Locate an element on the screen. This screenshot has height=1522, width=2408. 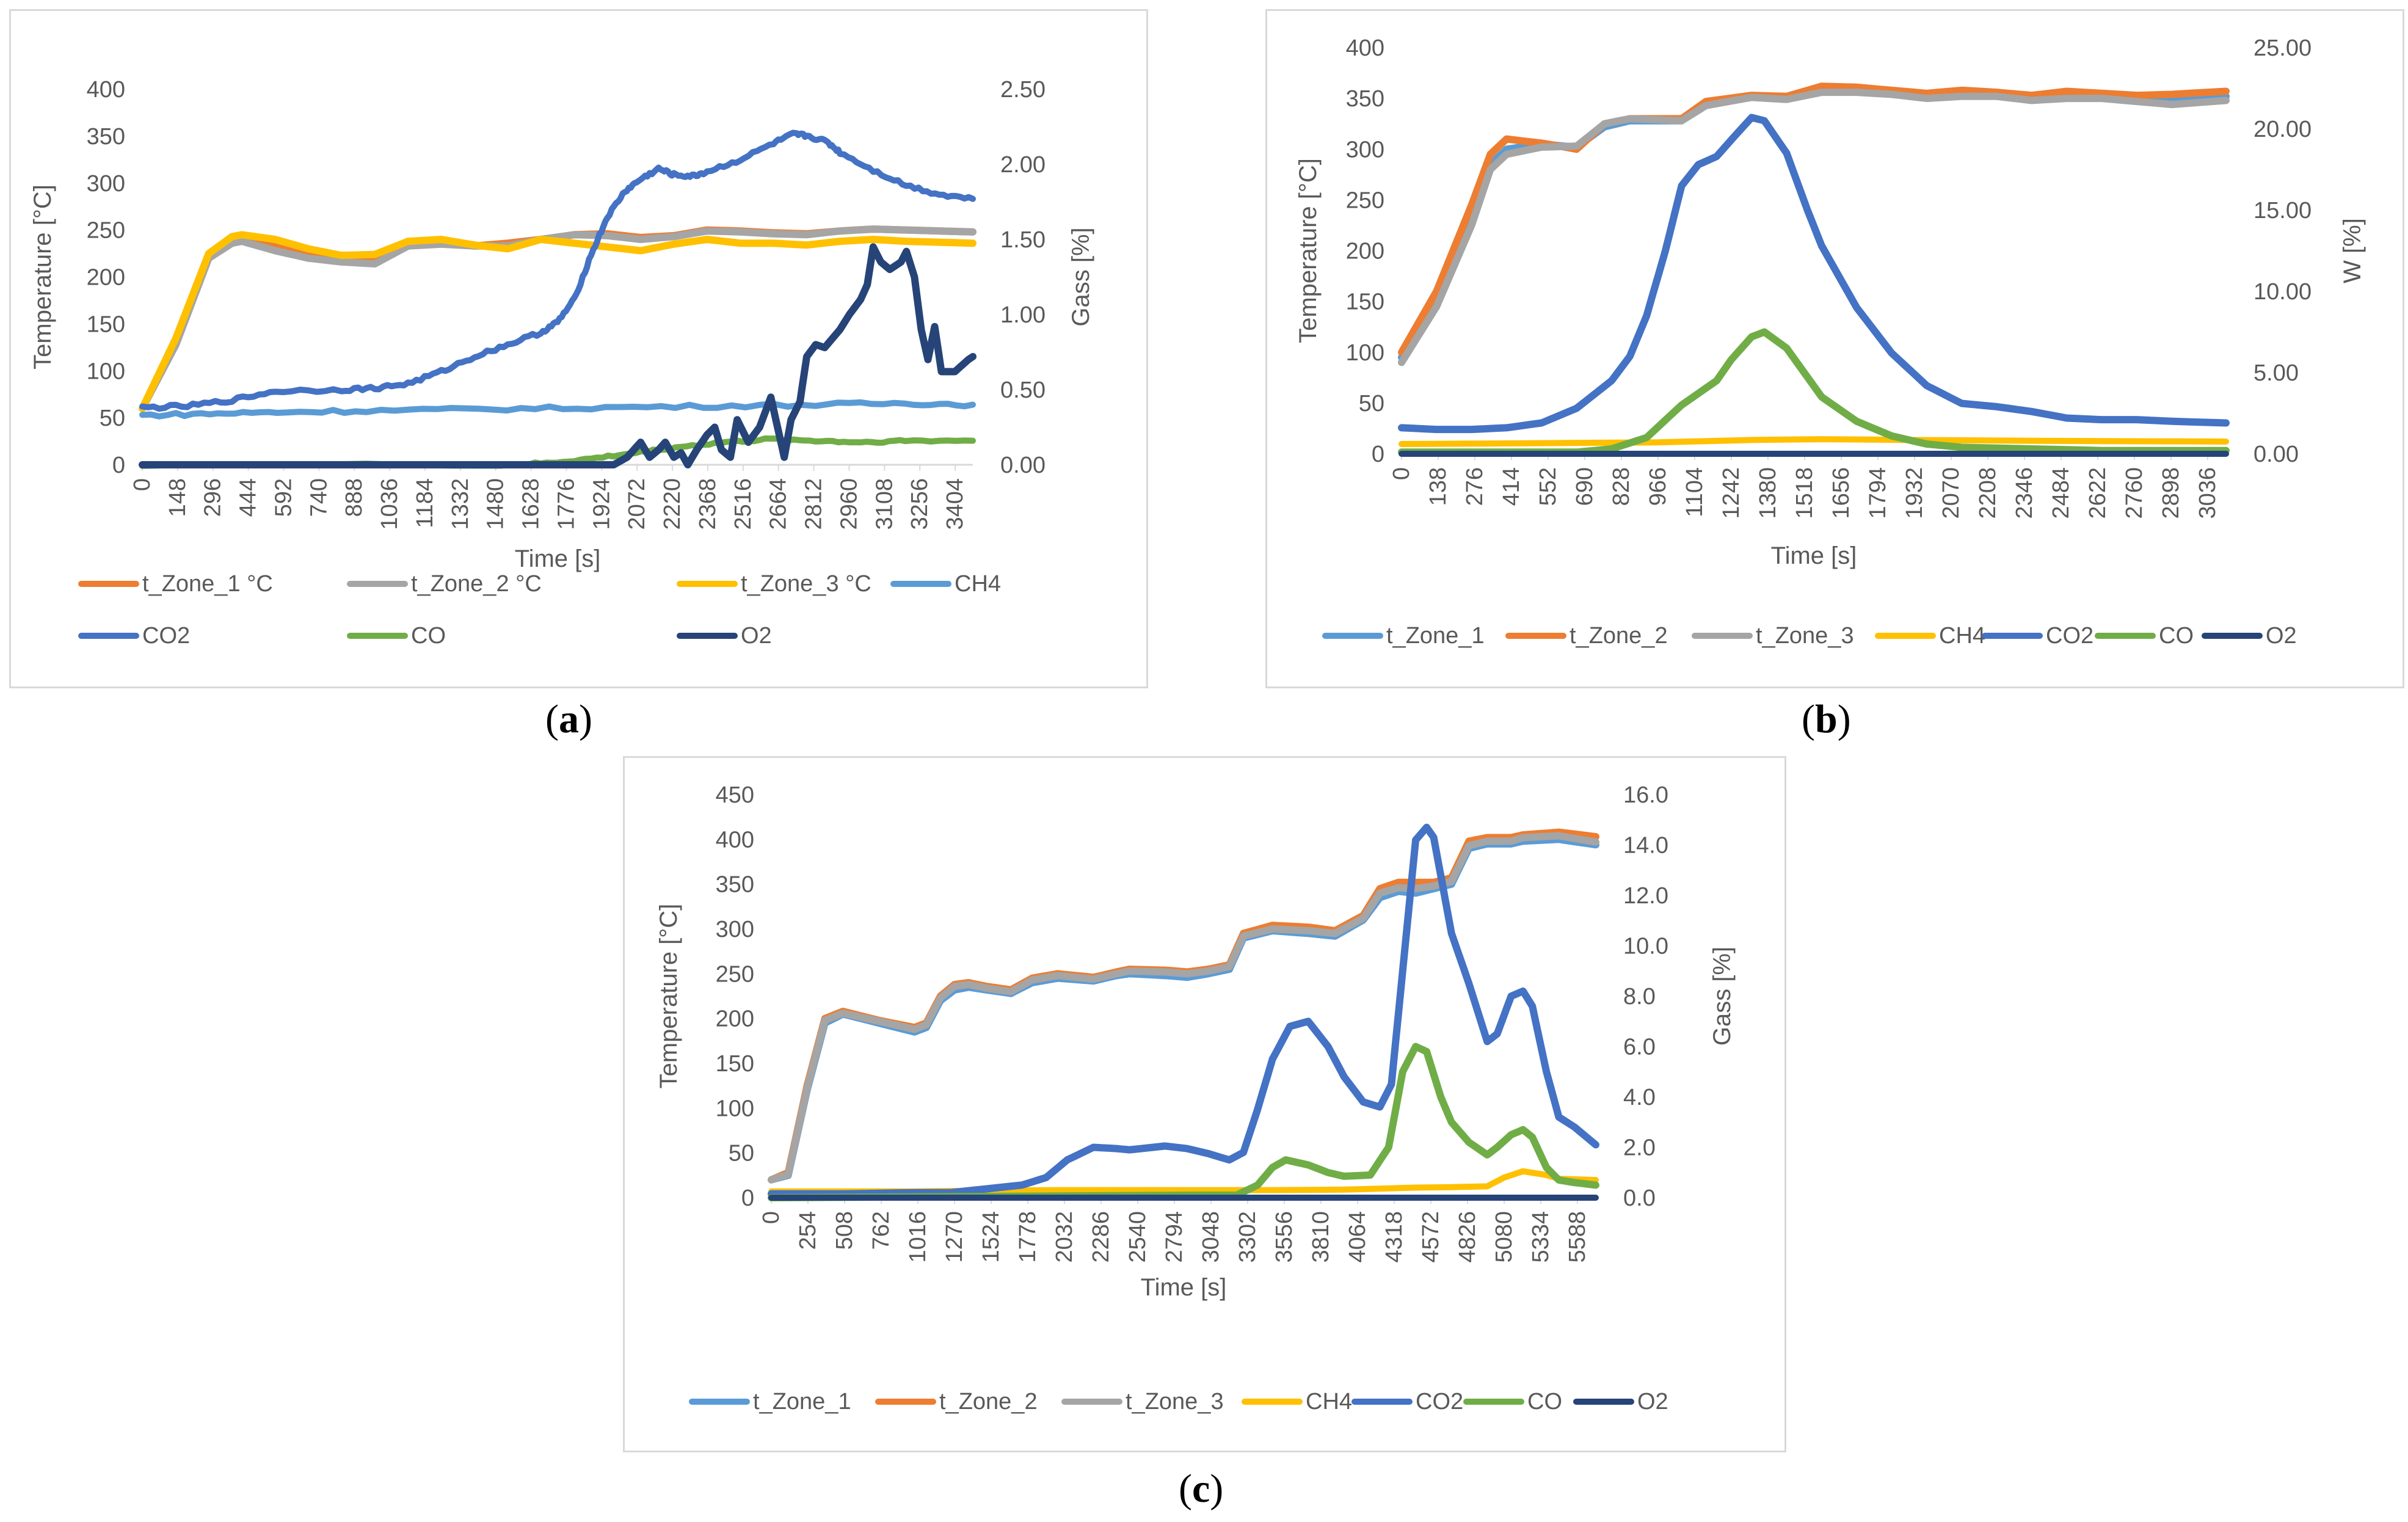
x-tick-label: 1776 is located at coordinates (566, 504).